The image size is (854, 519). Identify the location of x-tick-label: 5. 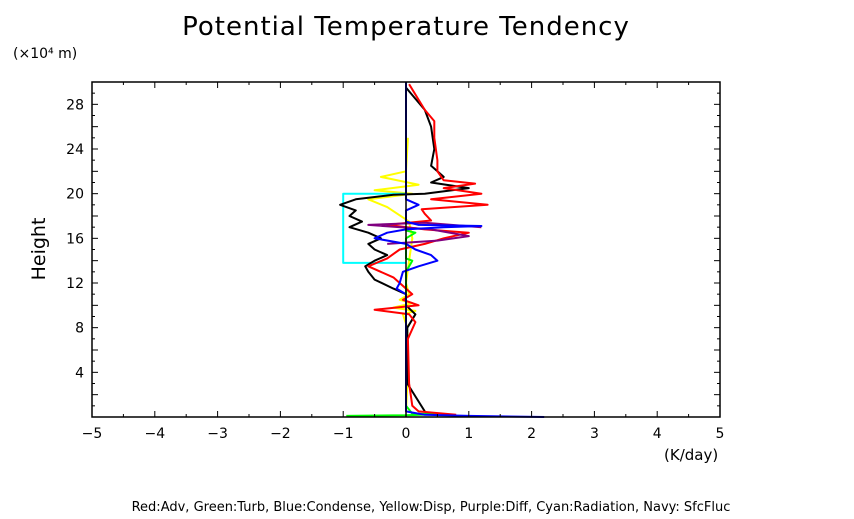
(720, 434).